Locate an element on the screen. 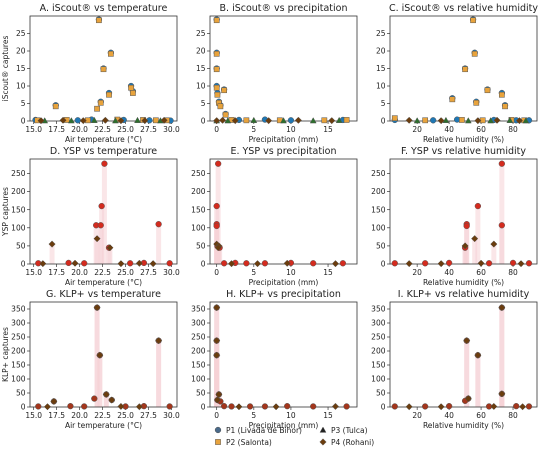 Image resolution: width=550 pixels, height=450 pixels. x-axis-label: Air temperature (°C) is located at coordinates (103, 139).